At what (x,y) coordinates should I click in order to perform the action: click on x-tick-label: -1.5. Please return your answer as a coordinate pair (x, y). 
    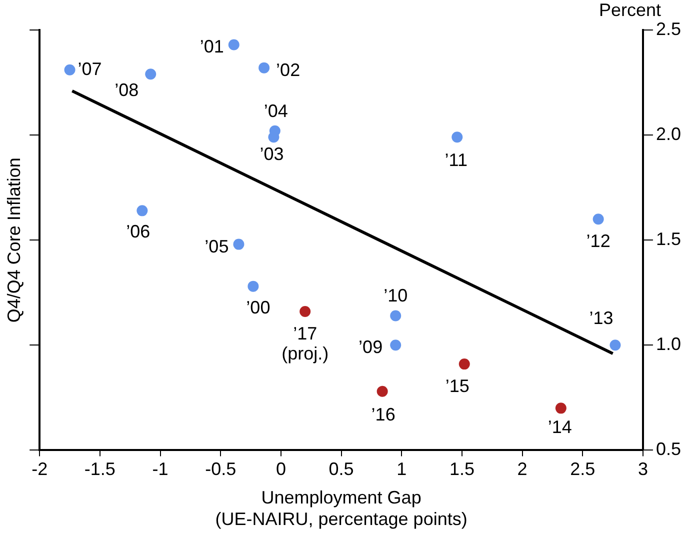
    Looking at the image, I should click on (100, 468).